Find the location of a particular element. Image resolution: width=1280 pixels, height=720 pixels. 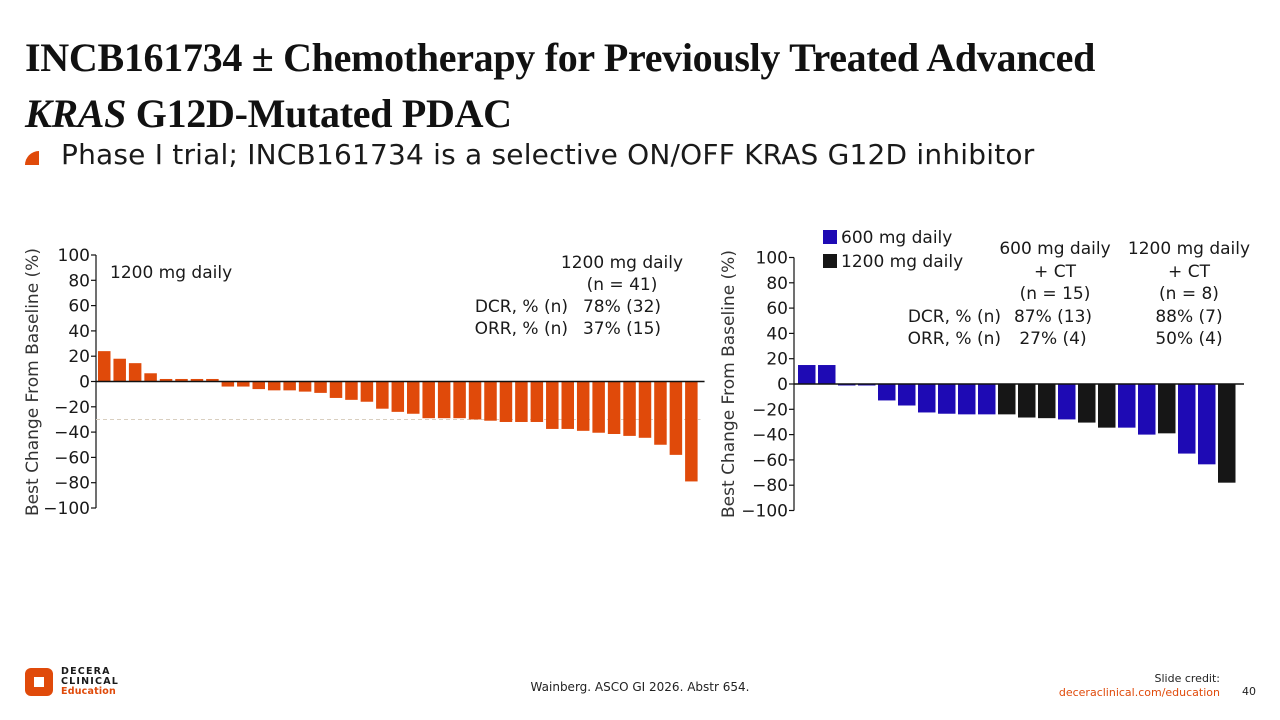

y-tick-label: −60 is located at coordinates (72, 458).